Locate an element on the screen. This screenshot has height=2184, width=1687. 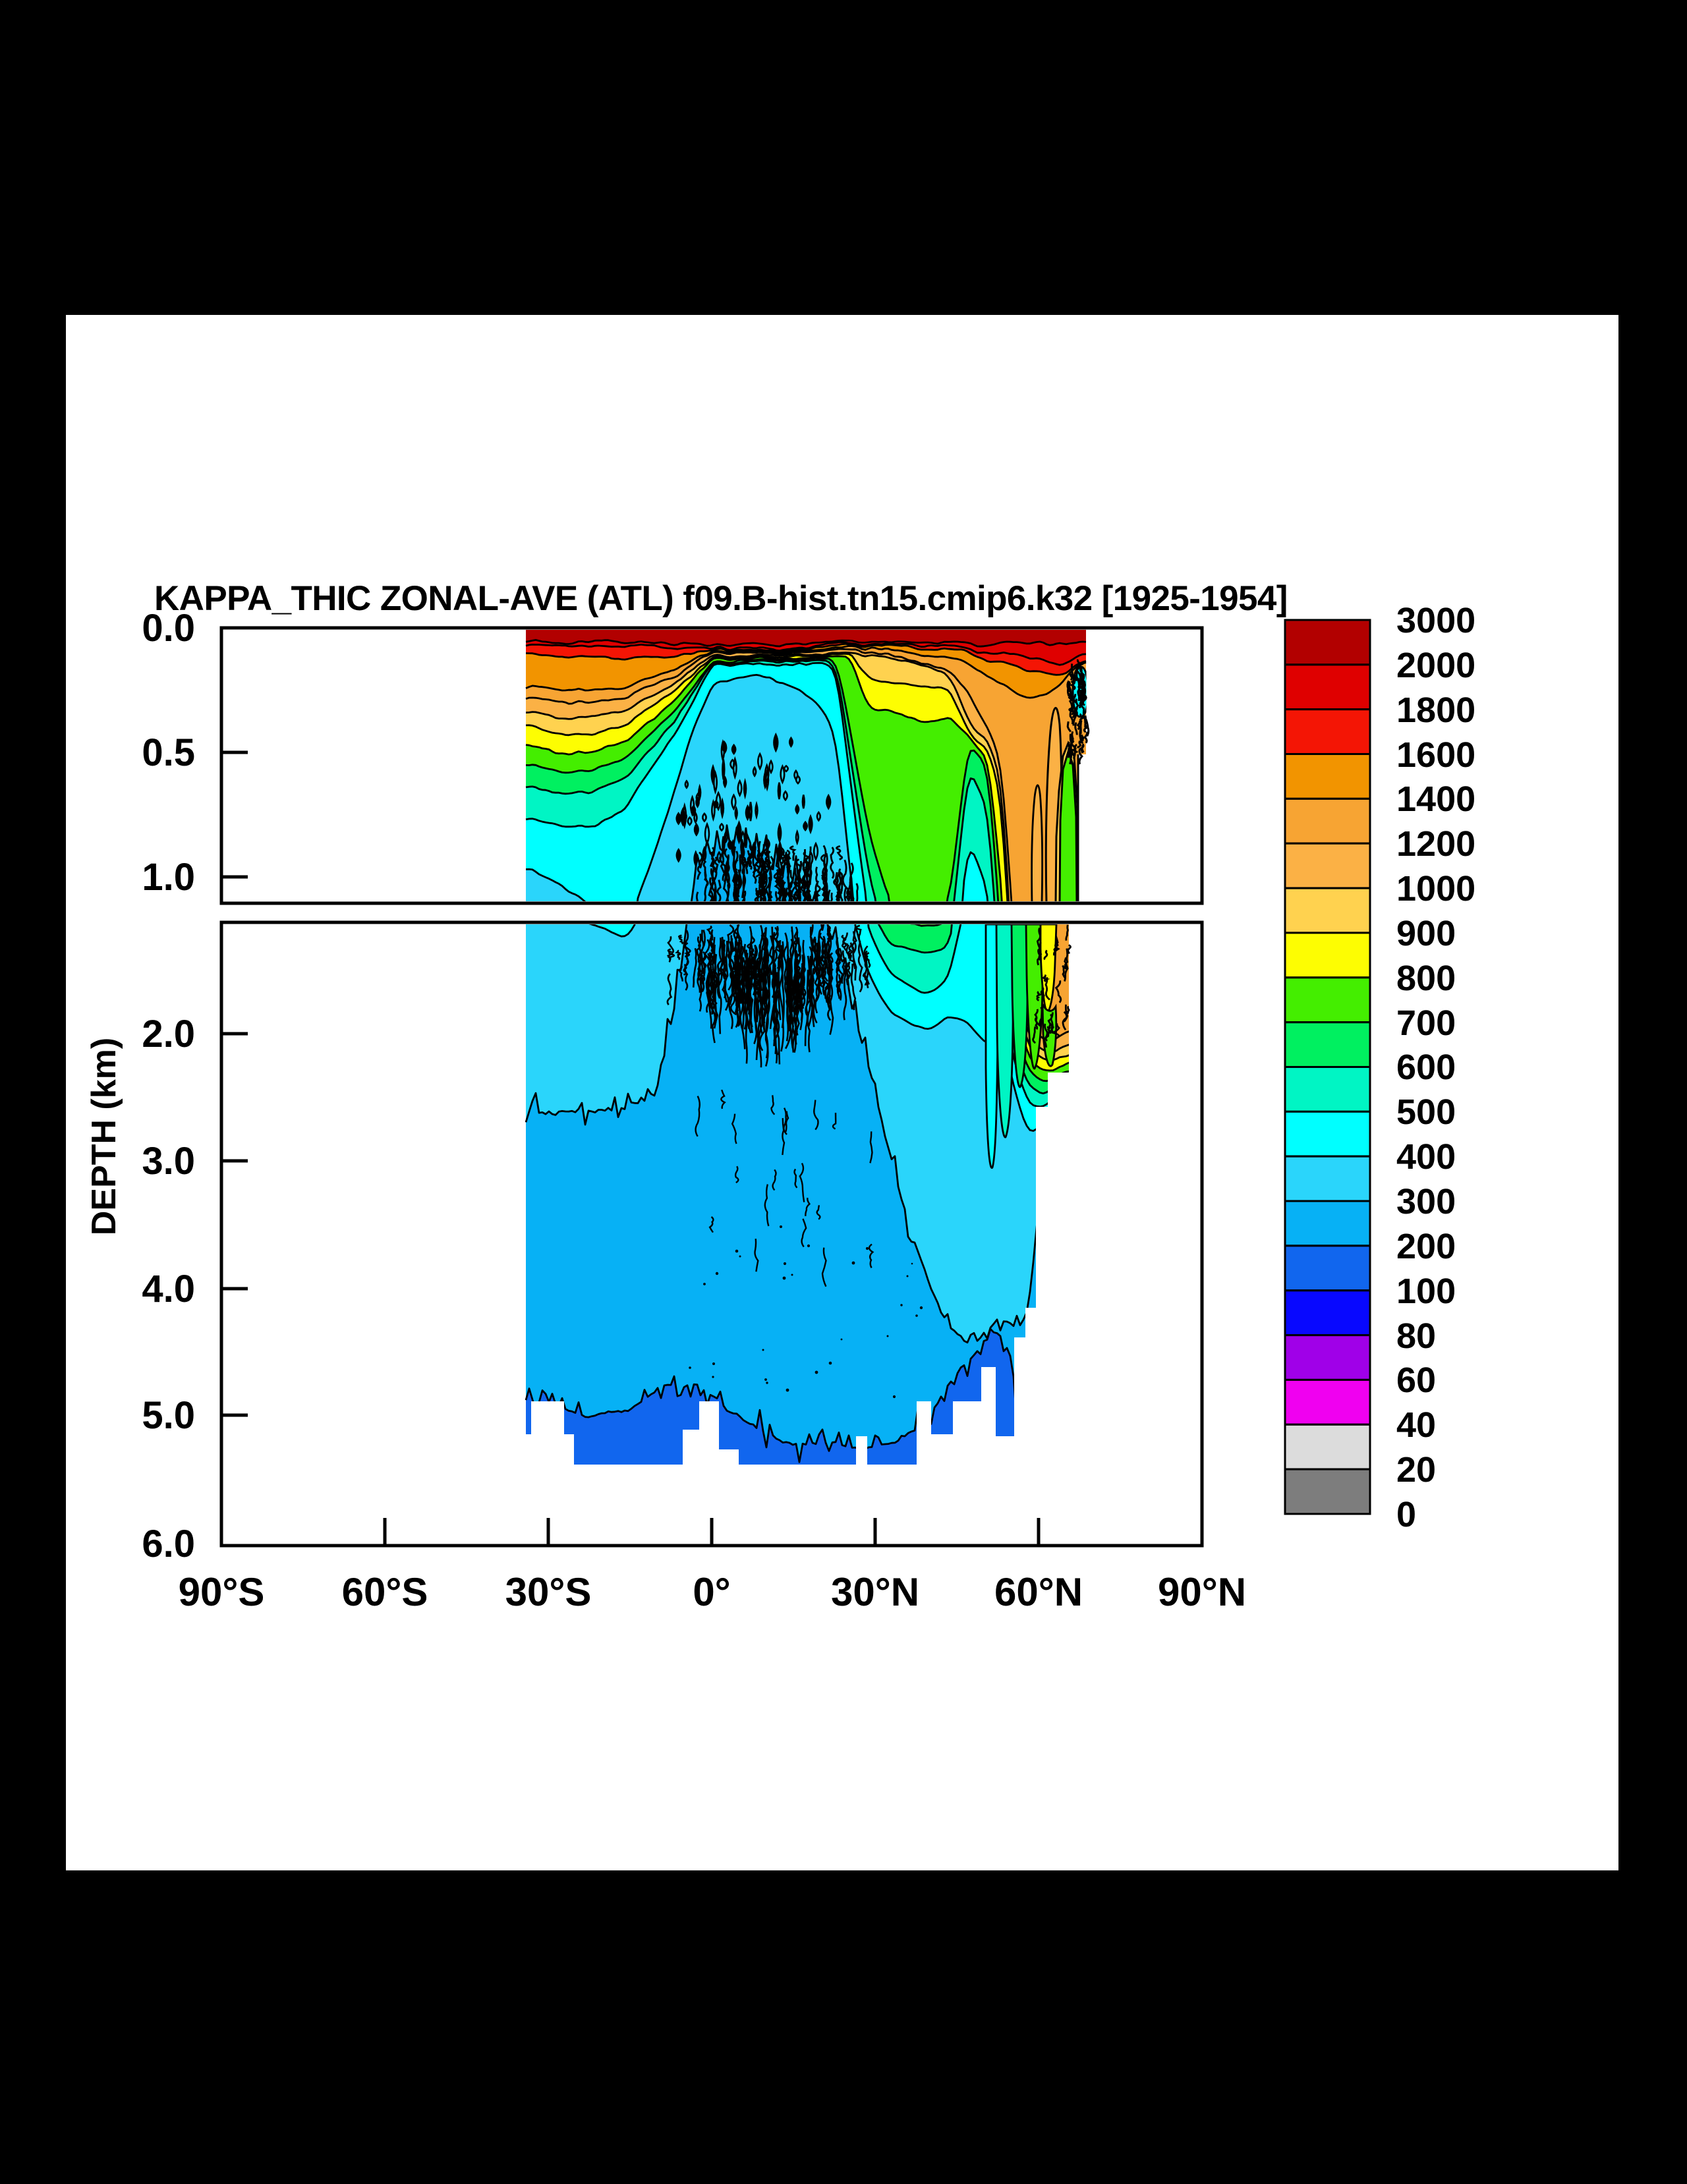
svg-text: 900 is located at coordinates (1426, 933).